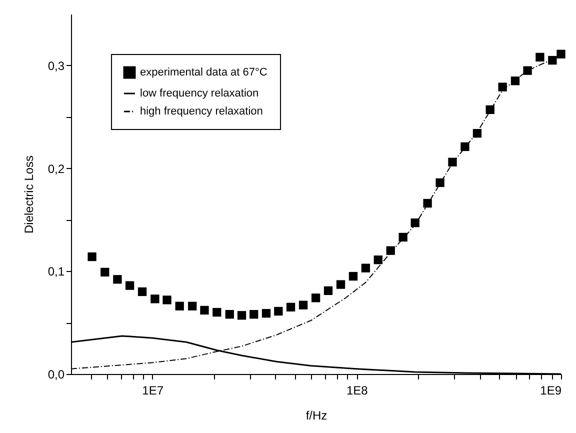 This screenshot has width=576, height=433. What do you see at coordinates (56, 169) in the screenshot?
I see `y-tick-label: 0,2` at bounding box center [56, 169].